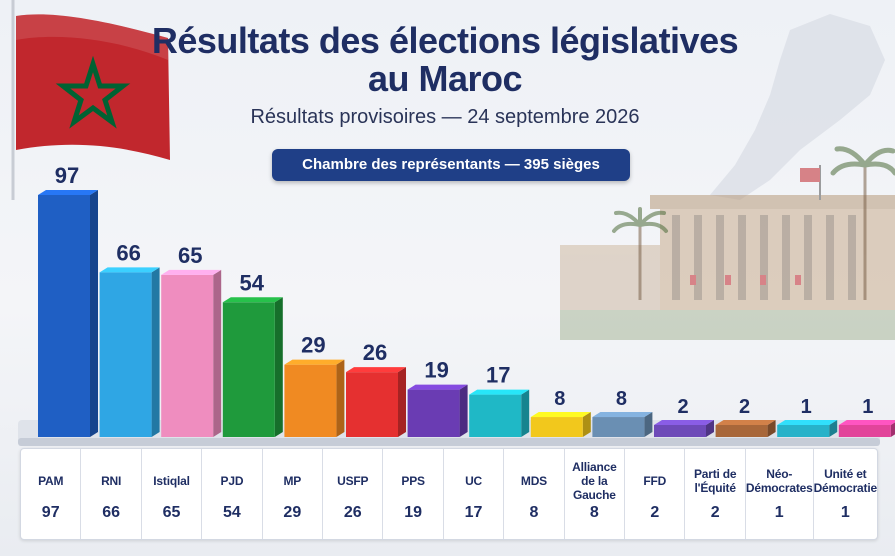 Image resolution: width=895 pixels, height=556 pixels. I want to click on table-column: PPS 19, so click(413, 494).